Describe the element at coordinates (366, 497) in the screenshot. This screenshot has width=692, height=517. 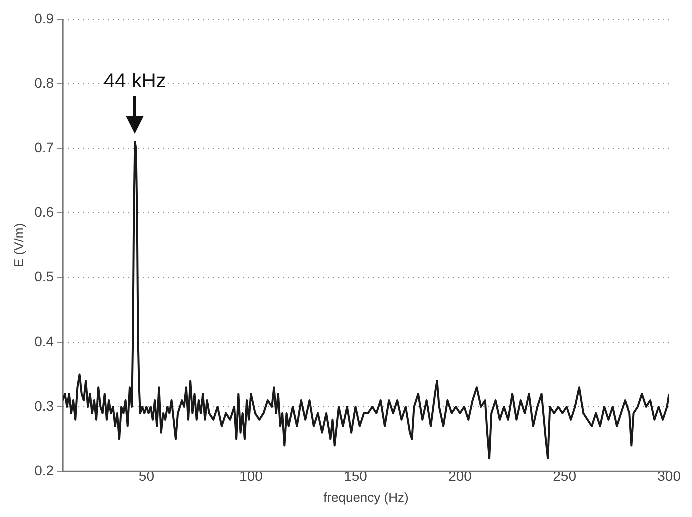
I see `x-axis-title: frequency (Hz)` at that location.